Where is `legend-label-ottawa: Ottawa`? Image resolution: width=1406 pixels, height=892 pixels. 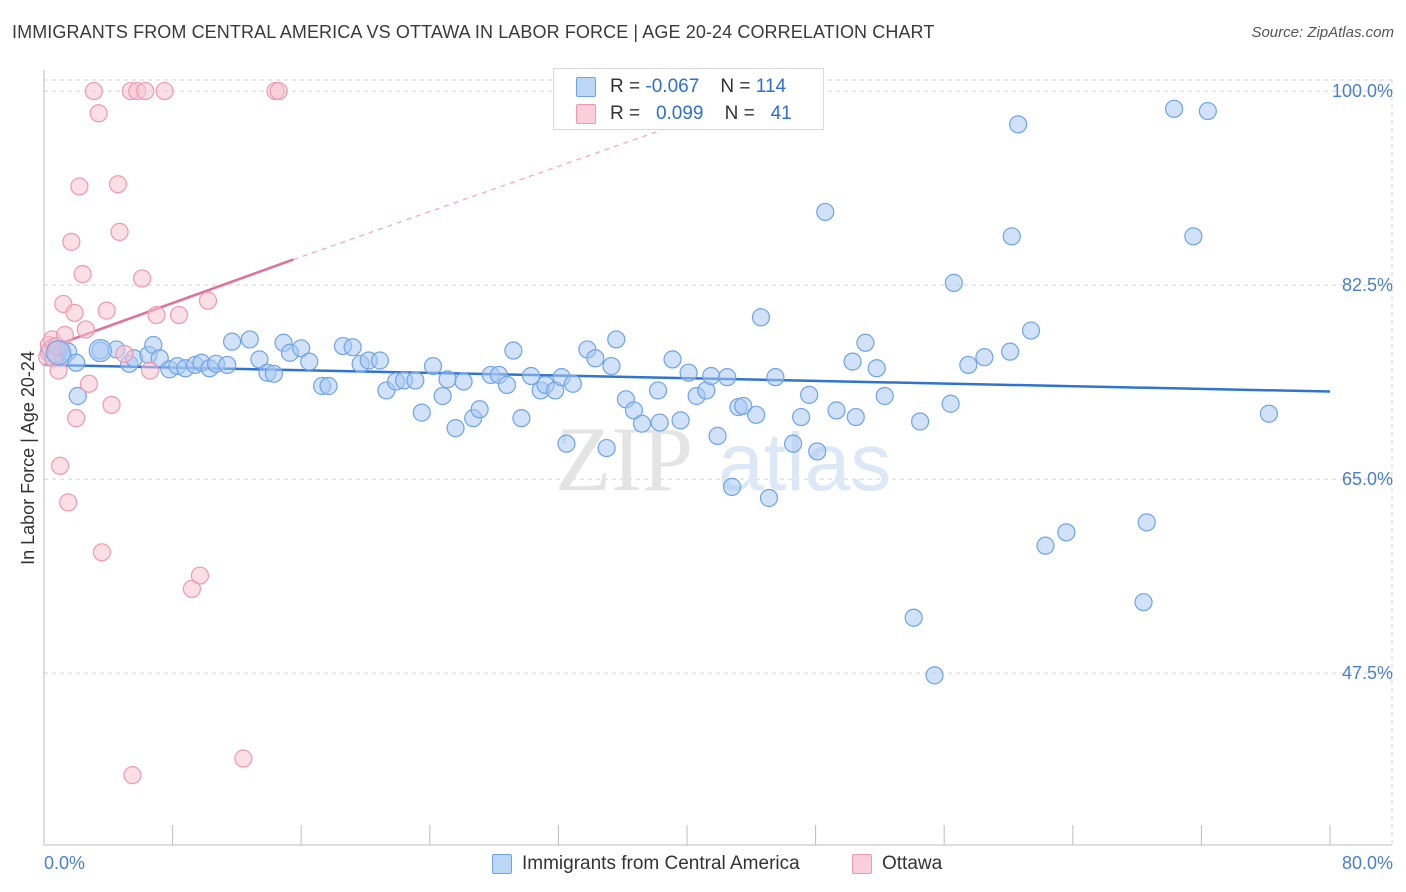 legend-label-ottawa: Ottawa is located at coordinates (912, 863).